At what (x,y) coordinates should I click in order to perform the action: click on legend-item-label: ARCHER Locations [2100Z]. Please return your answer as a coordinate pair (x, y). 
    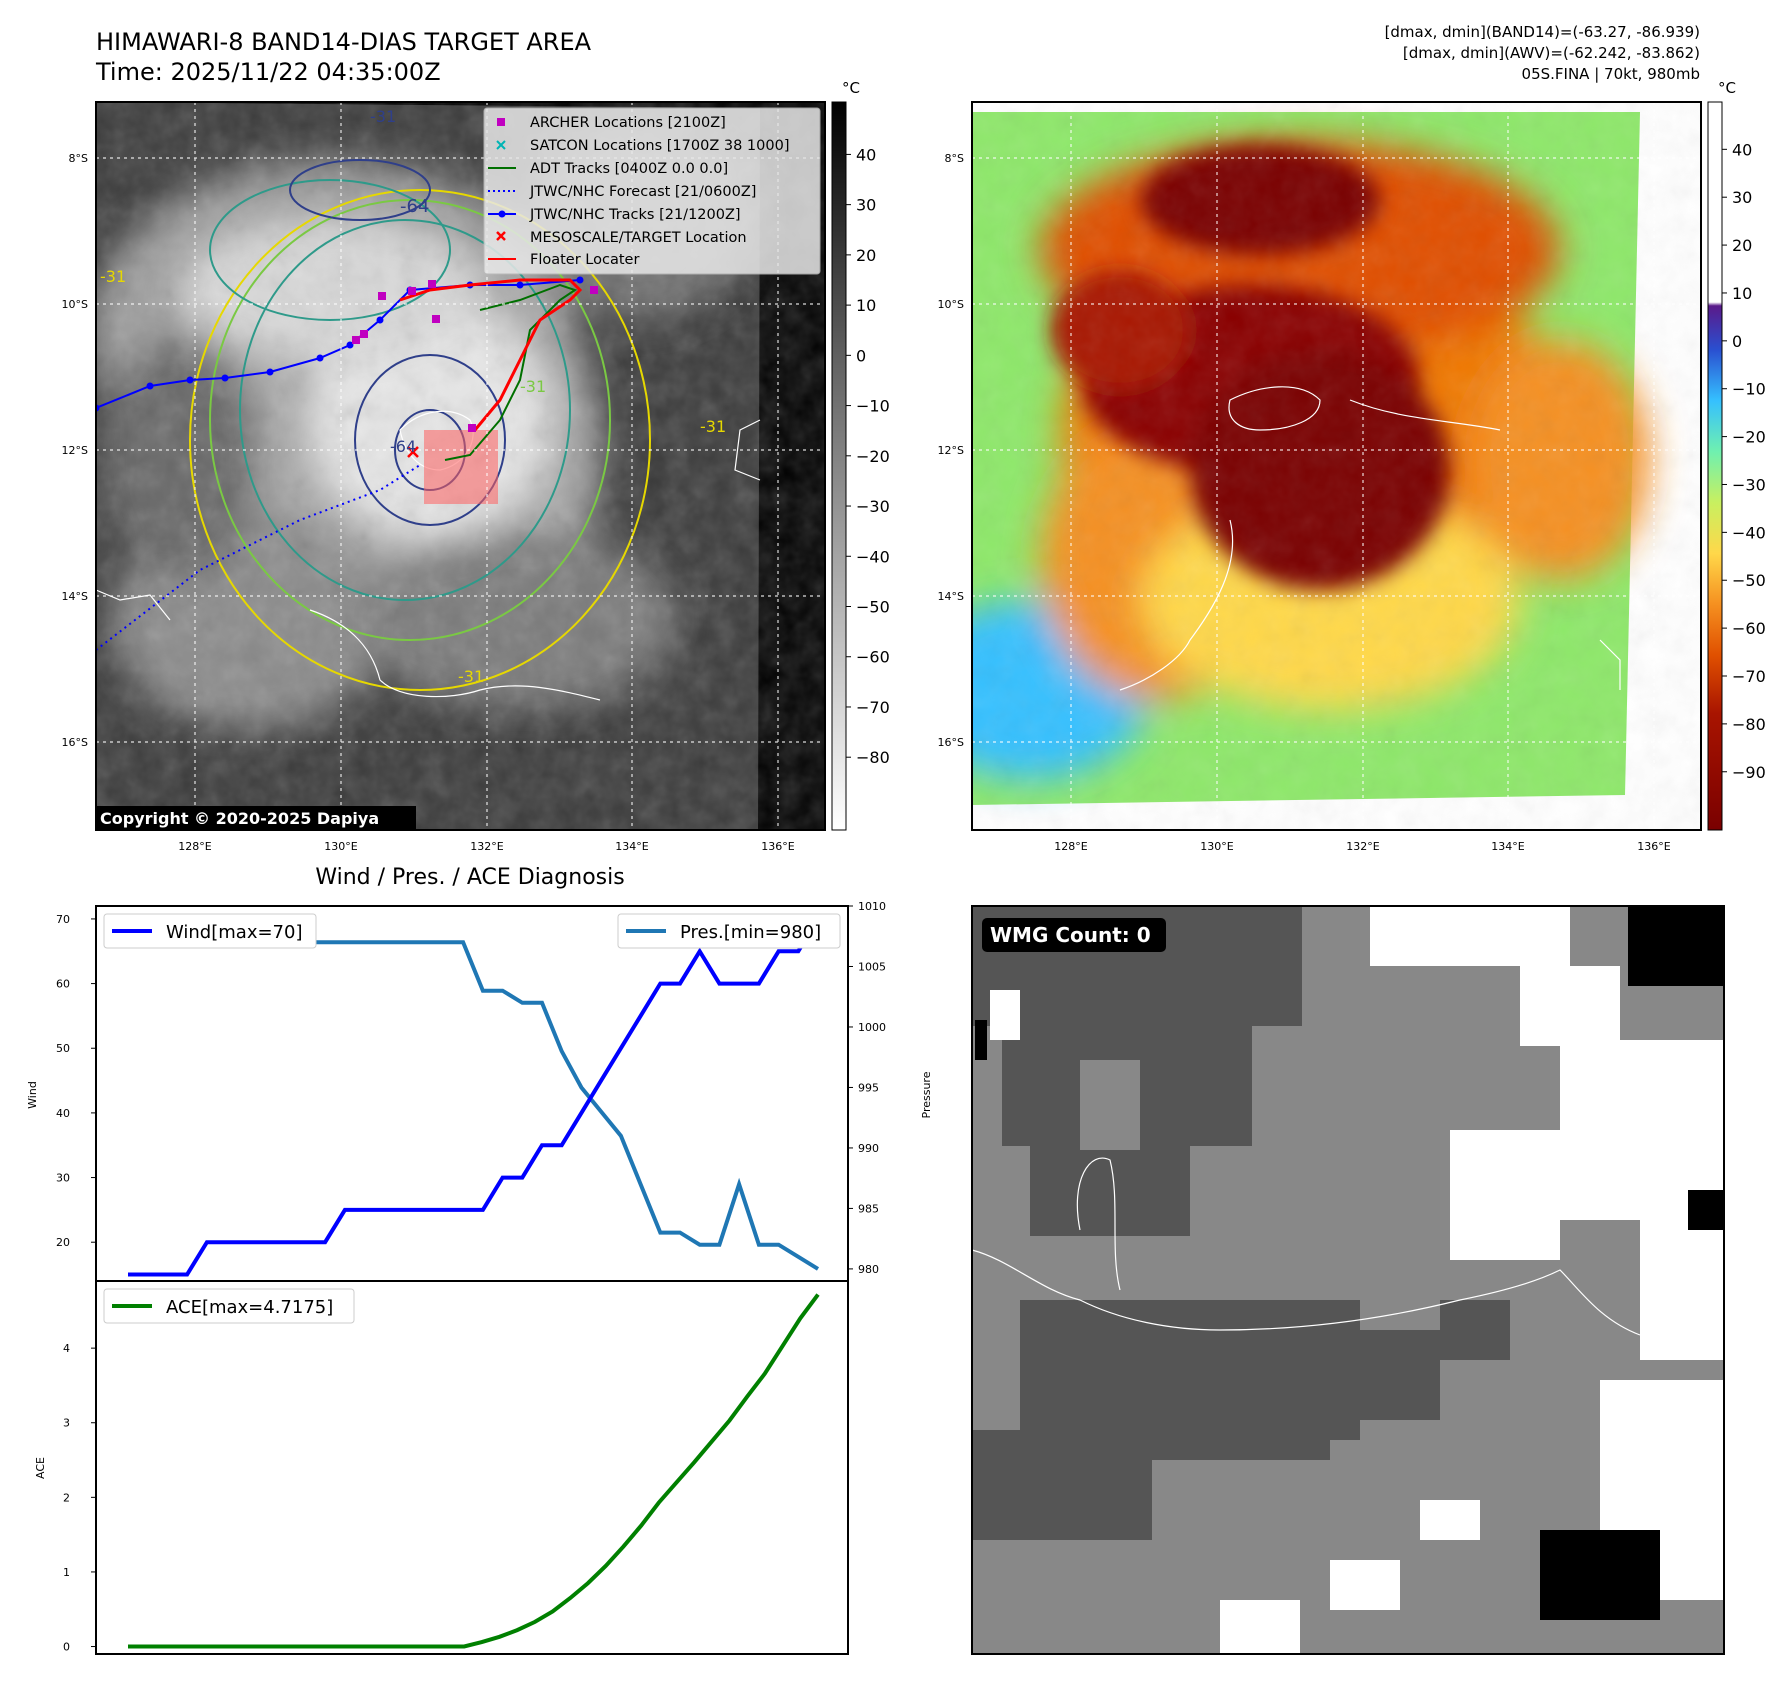
    Looking at the image, I should click on (628, 123).